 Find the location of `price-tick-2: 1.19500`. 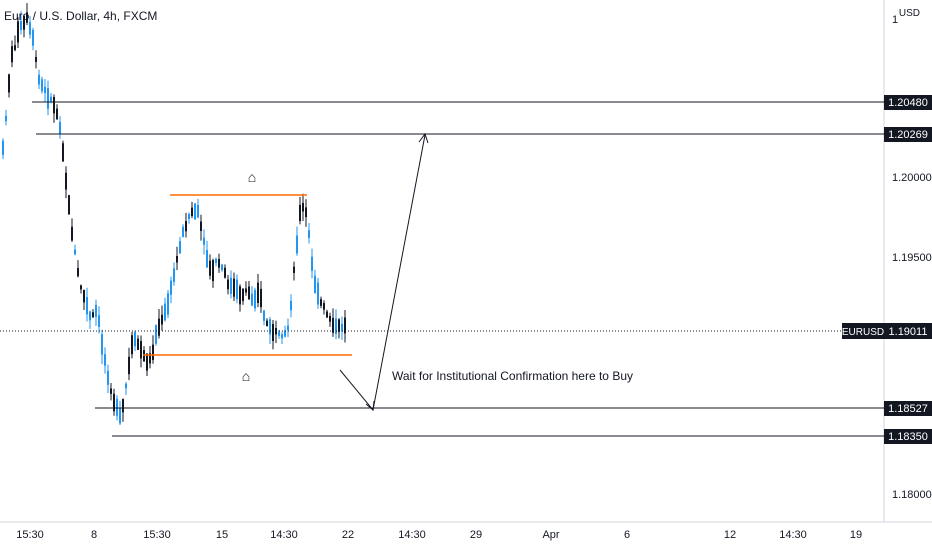

price-tick-2: 1.19500 is located at coordinates (912, 258).